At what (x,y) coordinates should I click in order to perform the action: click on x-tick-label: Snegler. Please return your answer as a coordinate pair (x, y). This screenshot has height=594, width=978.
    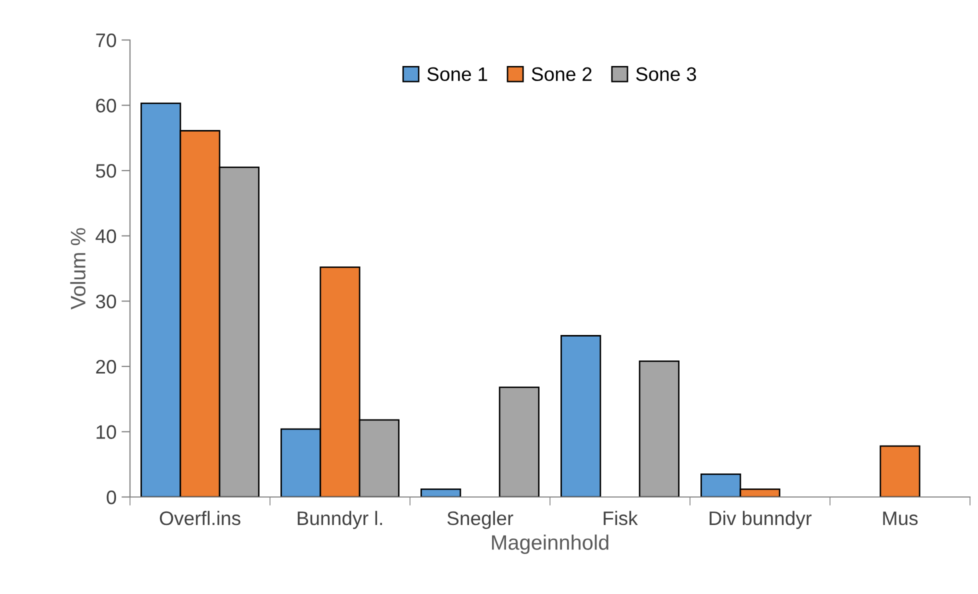
    Looking at the image, I should click on (480, 520).